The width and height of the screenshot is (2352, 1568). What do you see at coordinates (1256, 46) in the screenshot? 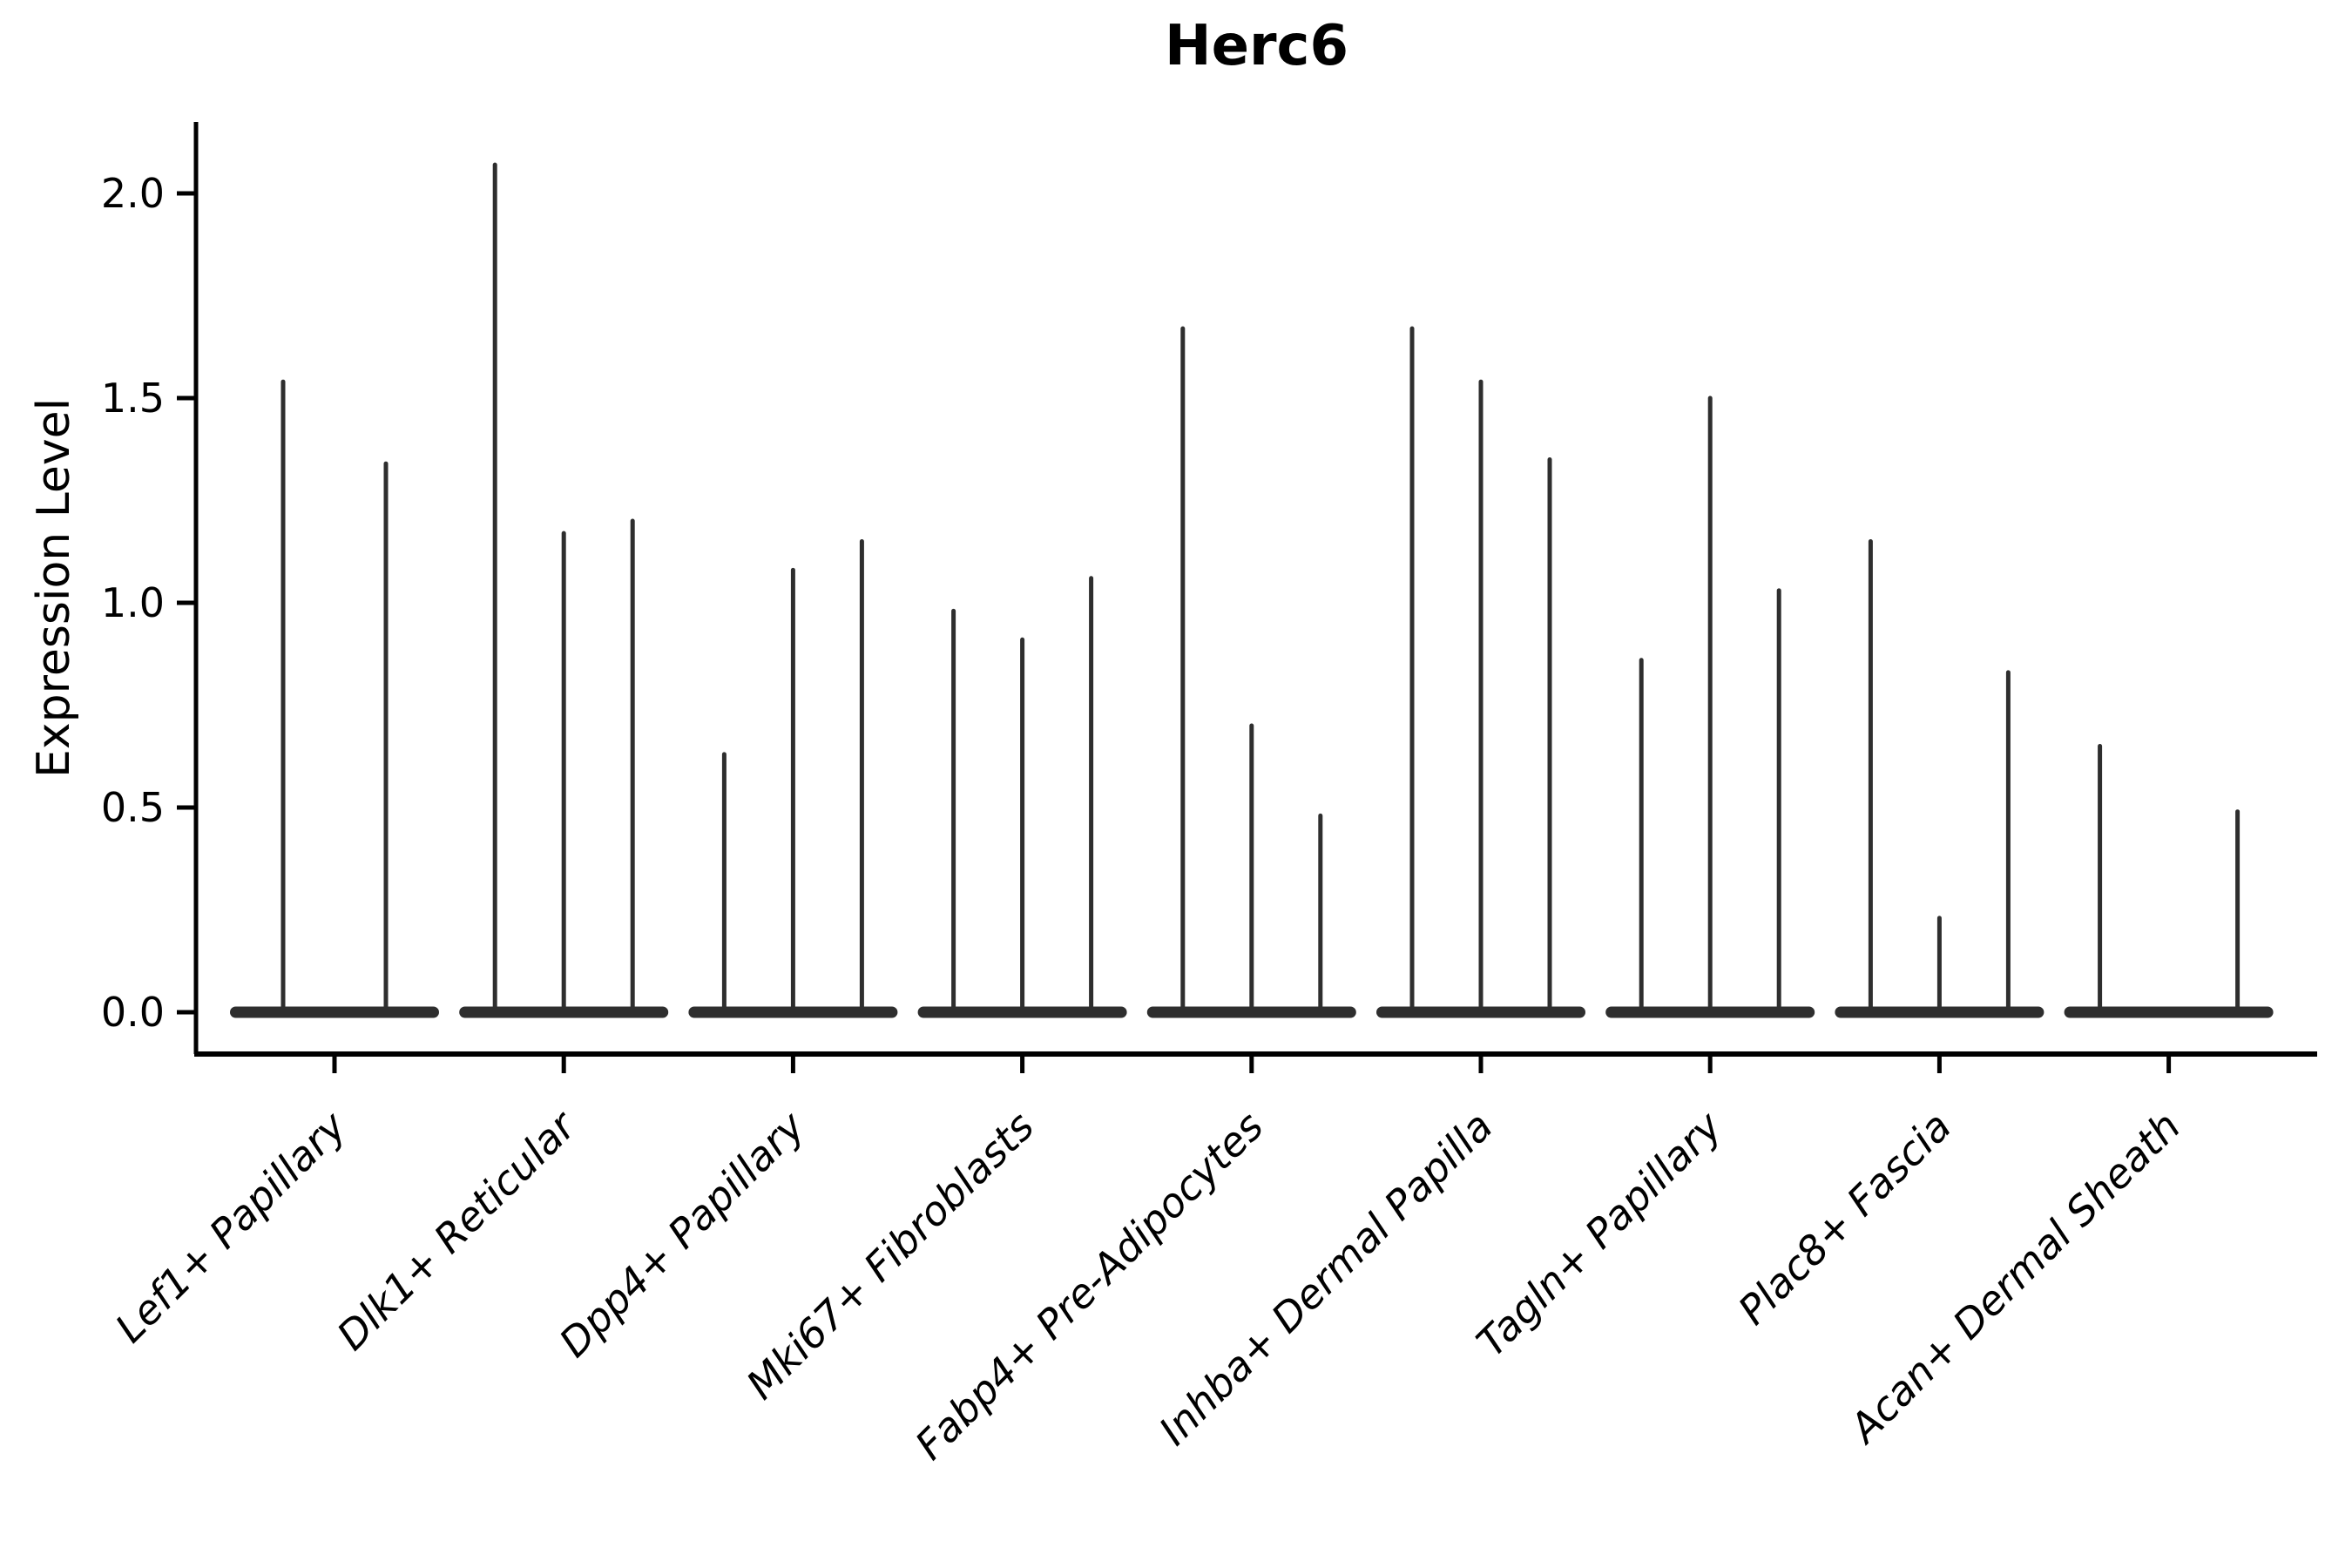
I see `chart-title: Herc6` at bounding box center [1256, 46].